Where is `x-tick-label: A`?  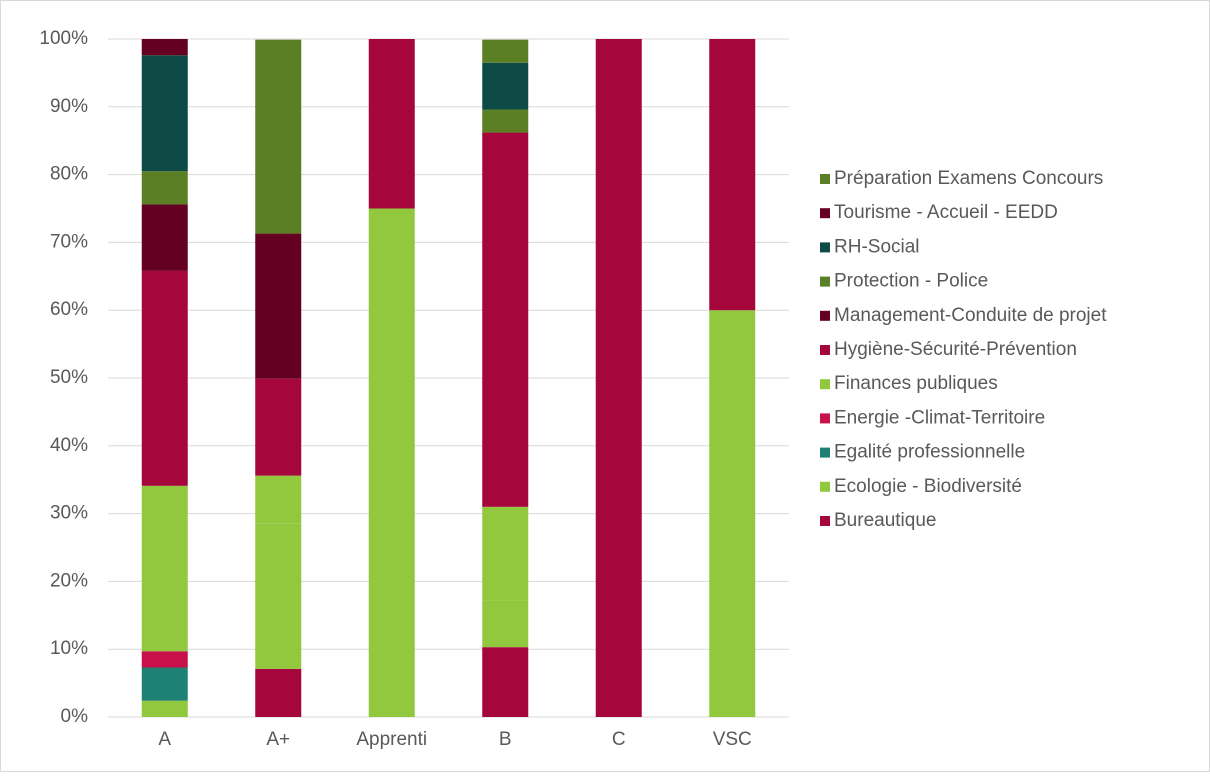
x-tick-label: A is located at coordinates (164, 739).